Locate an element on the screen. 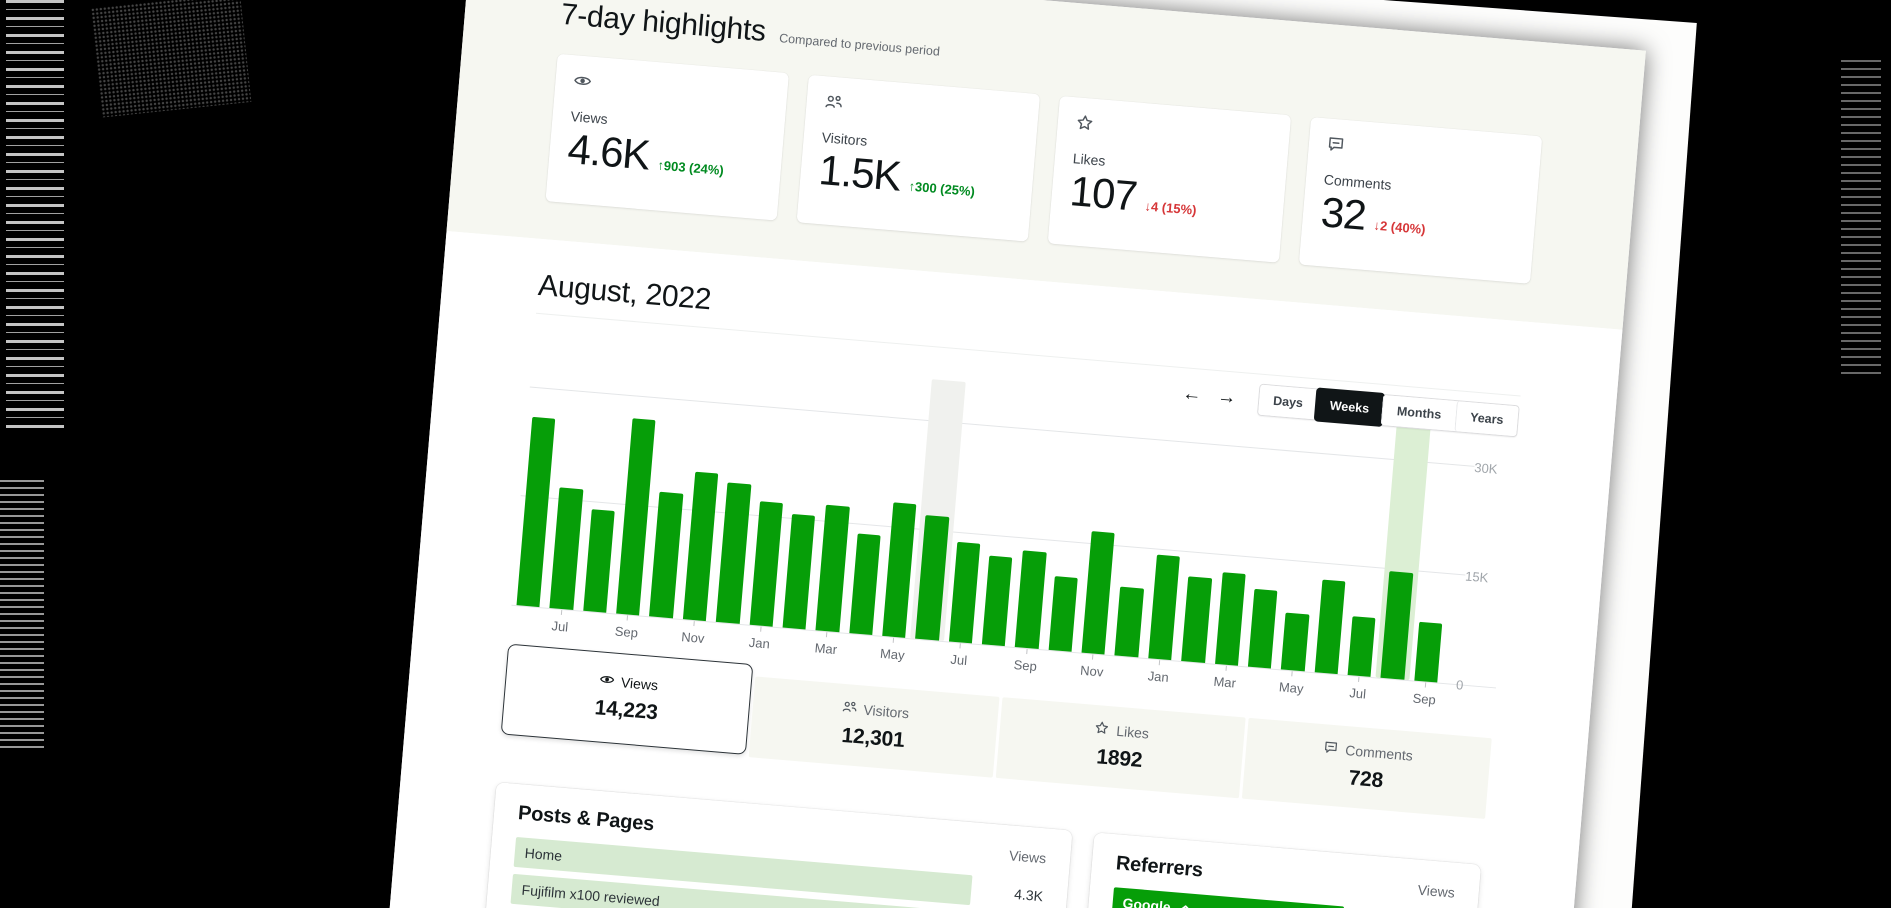 The height and width of the screenshot is (908, 1891). x-axis-slot: Jul is located at coordinates (1357, 689).